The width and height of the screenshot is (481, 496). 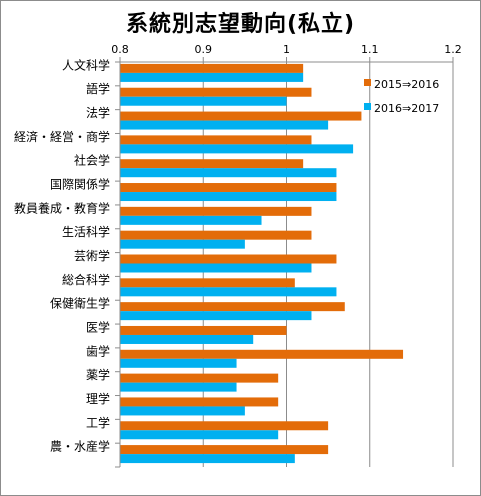 What do you see at coordinates (406, 84) in the screenshot?
I see `legend-label: 2015⇒2016` at bounding box center [406, 84].